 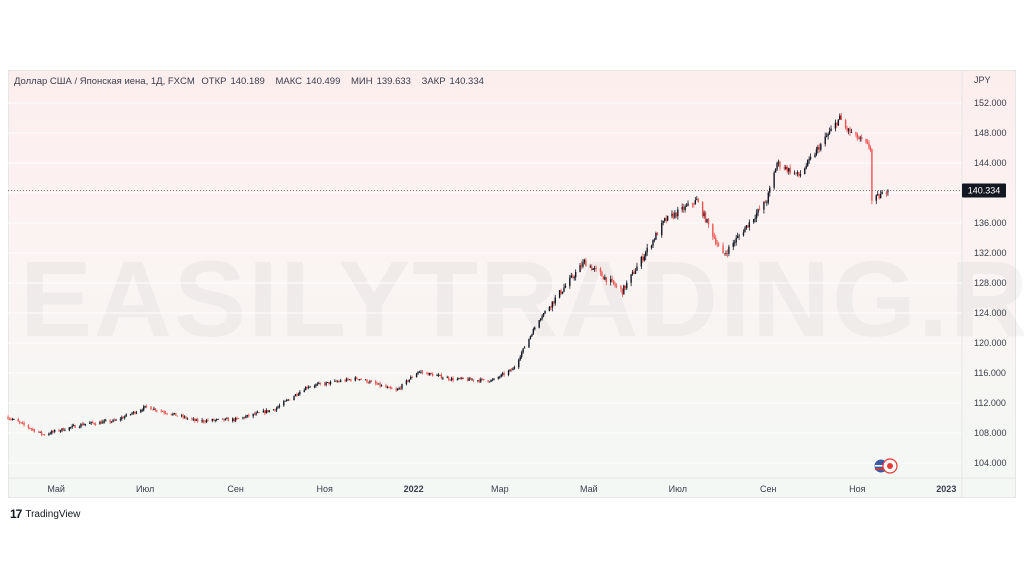 What do you see at coordinates (990, 253) in the screenshot?
I see `y-tick-label: 132.000` at bounding box center [990, 253].